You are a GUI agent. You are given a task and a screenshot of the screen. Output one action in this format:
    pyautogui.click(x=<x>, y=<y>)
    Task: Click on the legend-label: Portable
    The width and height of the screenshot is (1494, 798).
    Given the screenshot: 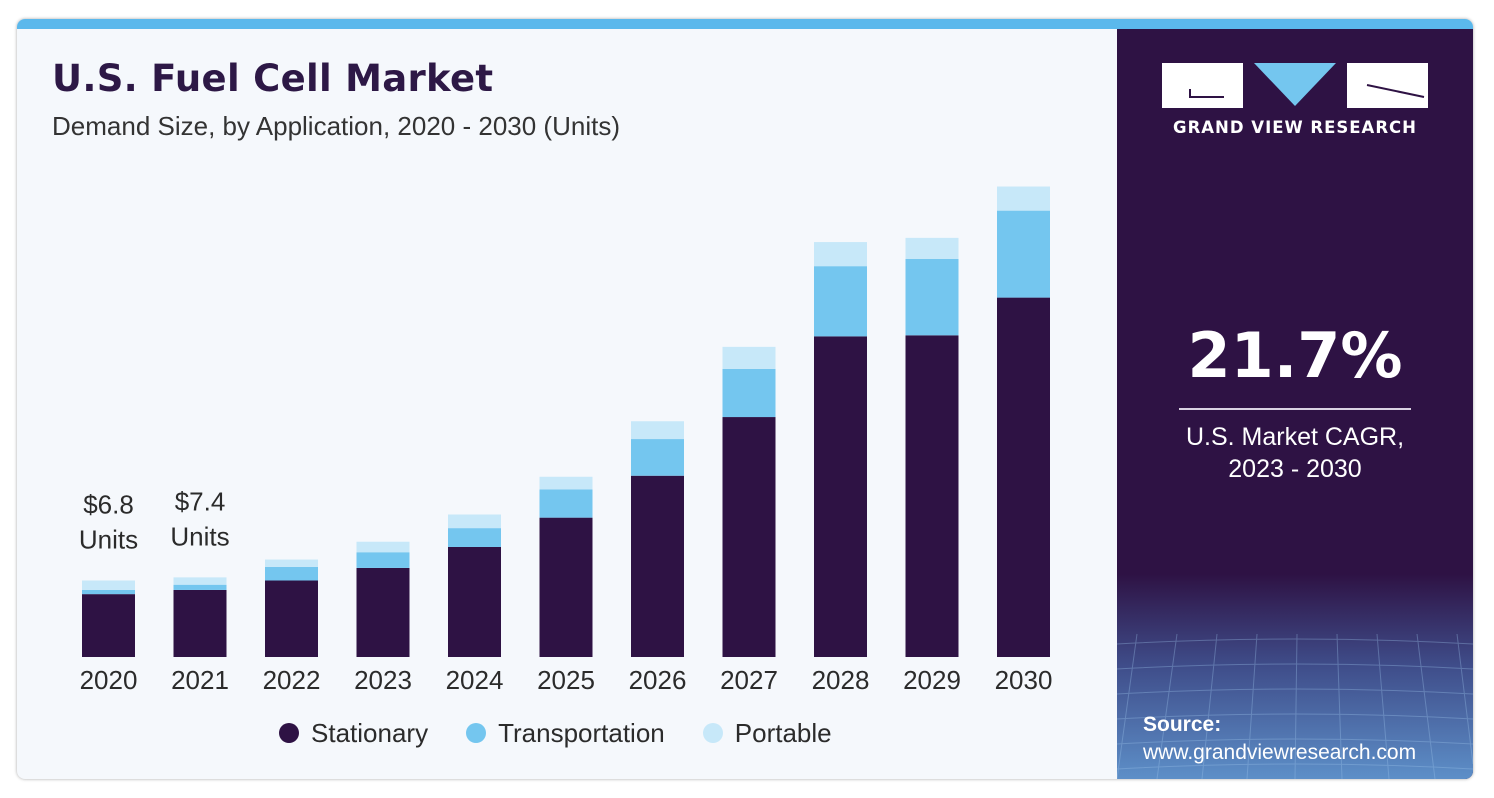 What is the action you would take?
    pyautogui.click(x=783, y=732)
    